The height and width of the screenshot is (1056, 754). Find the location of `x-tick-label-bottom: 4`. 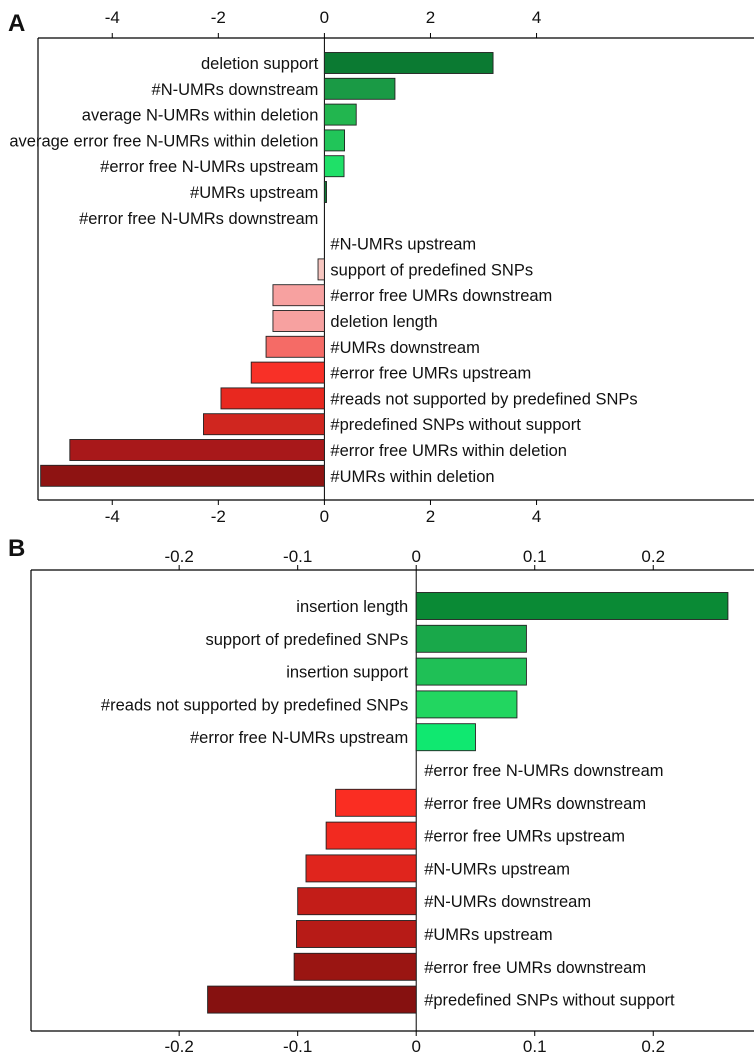

x-tick-label-bottom: 4 is located at coordinates (536, 516).